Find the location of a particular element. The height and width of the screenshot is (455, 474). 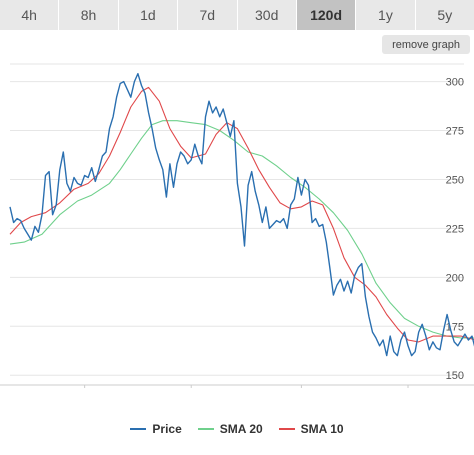

y-tick-label: 150 is located at coordinates (455, 376).